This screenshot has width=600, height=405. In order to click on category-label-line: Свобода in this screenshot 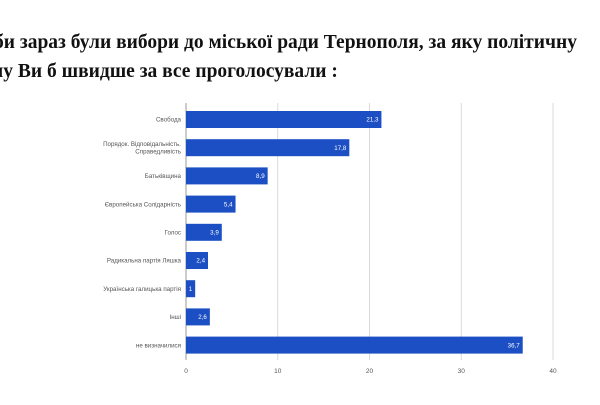, I will do `click(169, 120)`.